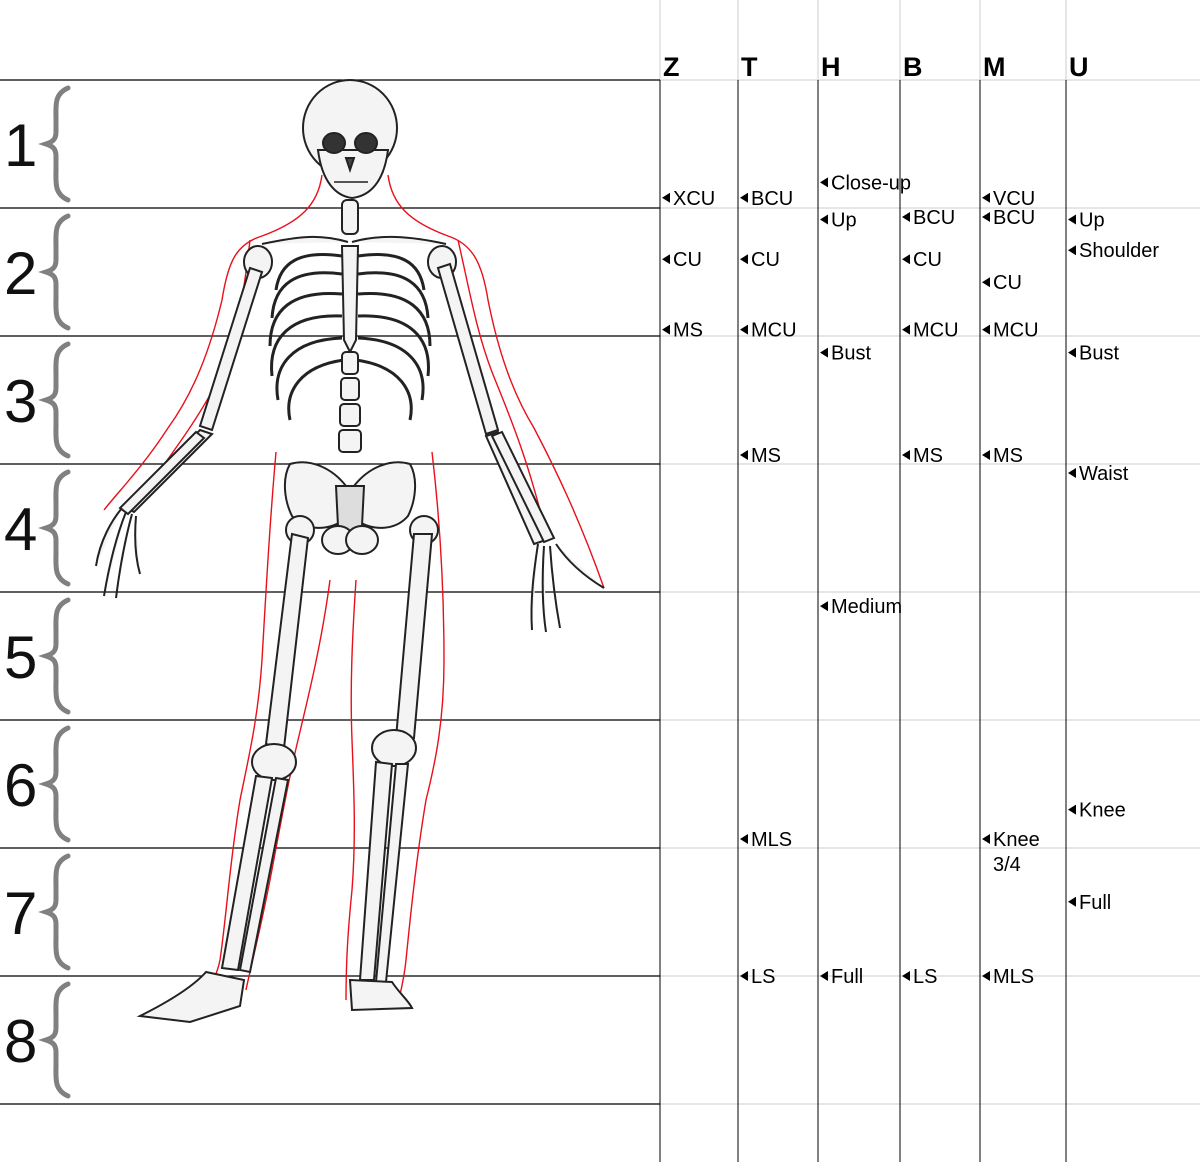 Image resolution: width=1200 pixels, height=1162 pixels. I want to click on shot-marker: Knee, so click(1097, 811).